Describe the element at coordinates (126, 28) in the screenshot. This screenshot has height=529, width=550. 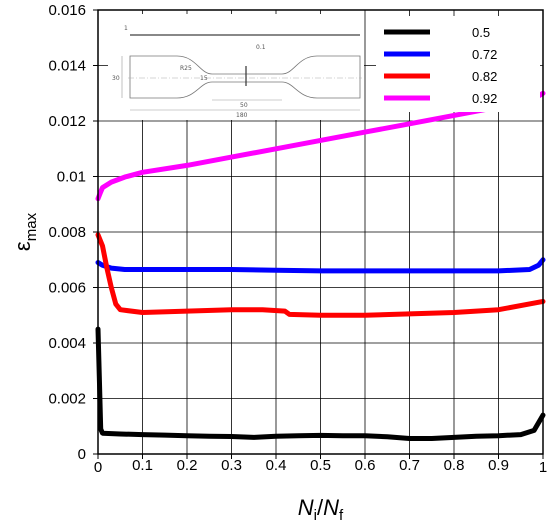
I see `inset-label-thickness: 1` at that location.